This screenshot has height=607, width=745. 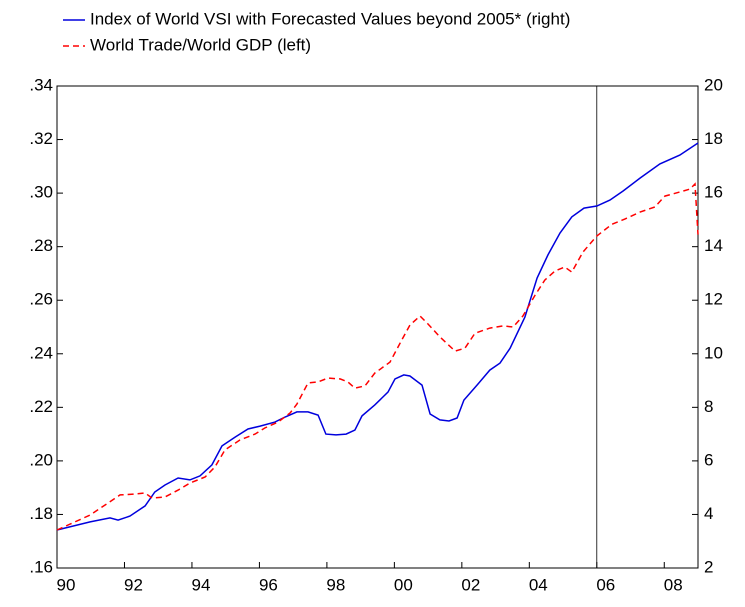 What do you see at coordinates (708, 566) in the screenshot?
I see `y2-tick-label: 2` at bounding box center [708, 566].